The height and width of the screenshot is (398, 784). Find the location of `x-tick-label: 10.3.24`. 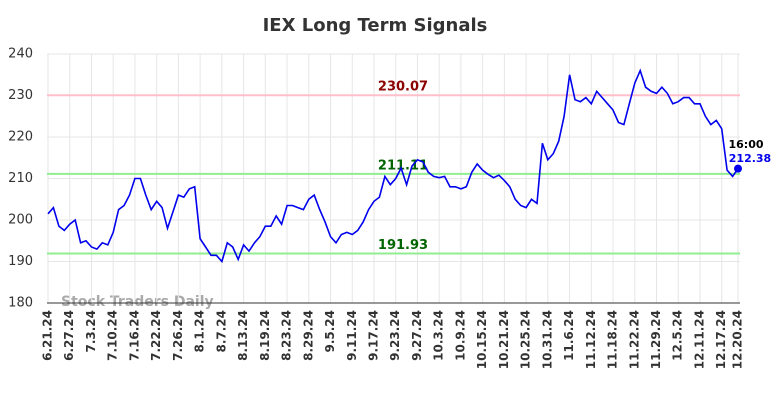

x-tick-label: 10.3.24 is located at coordinates (439, 335).